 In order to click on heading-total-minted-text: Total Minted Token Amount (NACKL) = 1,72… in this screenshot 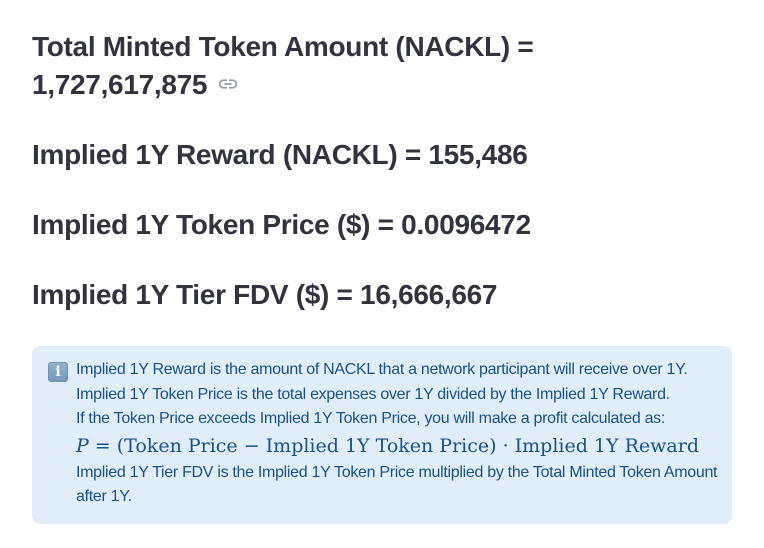, I will do `click(283, 65)`.